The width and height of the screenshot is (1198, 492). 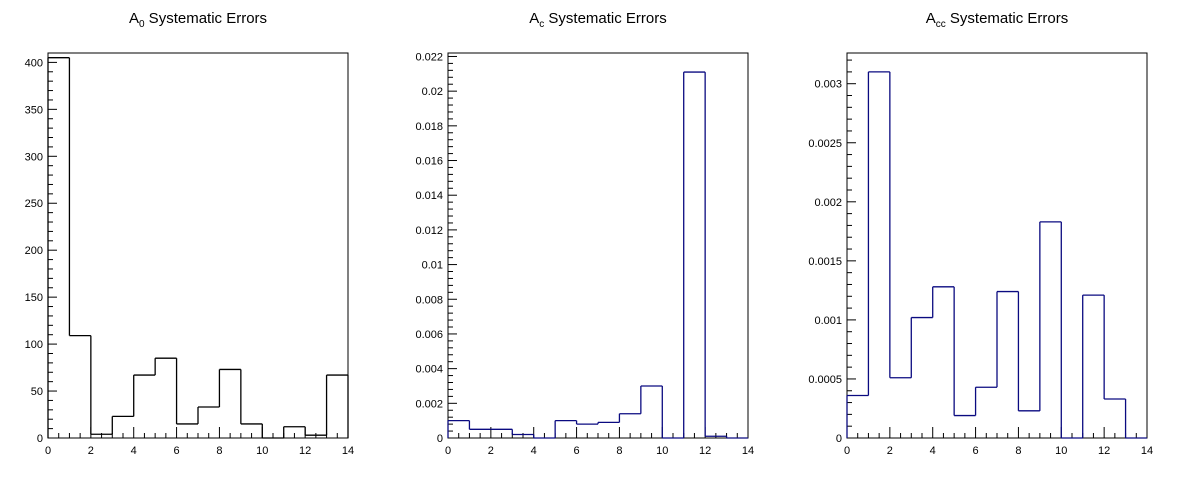 What do you see at coordinates (198, 20) in the screenshot?
I see `panel-a0-title: A0 Systematic Errors` at bounding box center [198, 20].